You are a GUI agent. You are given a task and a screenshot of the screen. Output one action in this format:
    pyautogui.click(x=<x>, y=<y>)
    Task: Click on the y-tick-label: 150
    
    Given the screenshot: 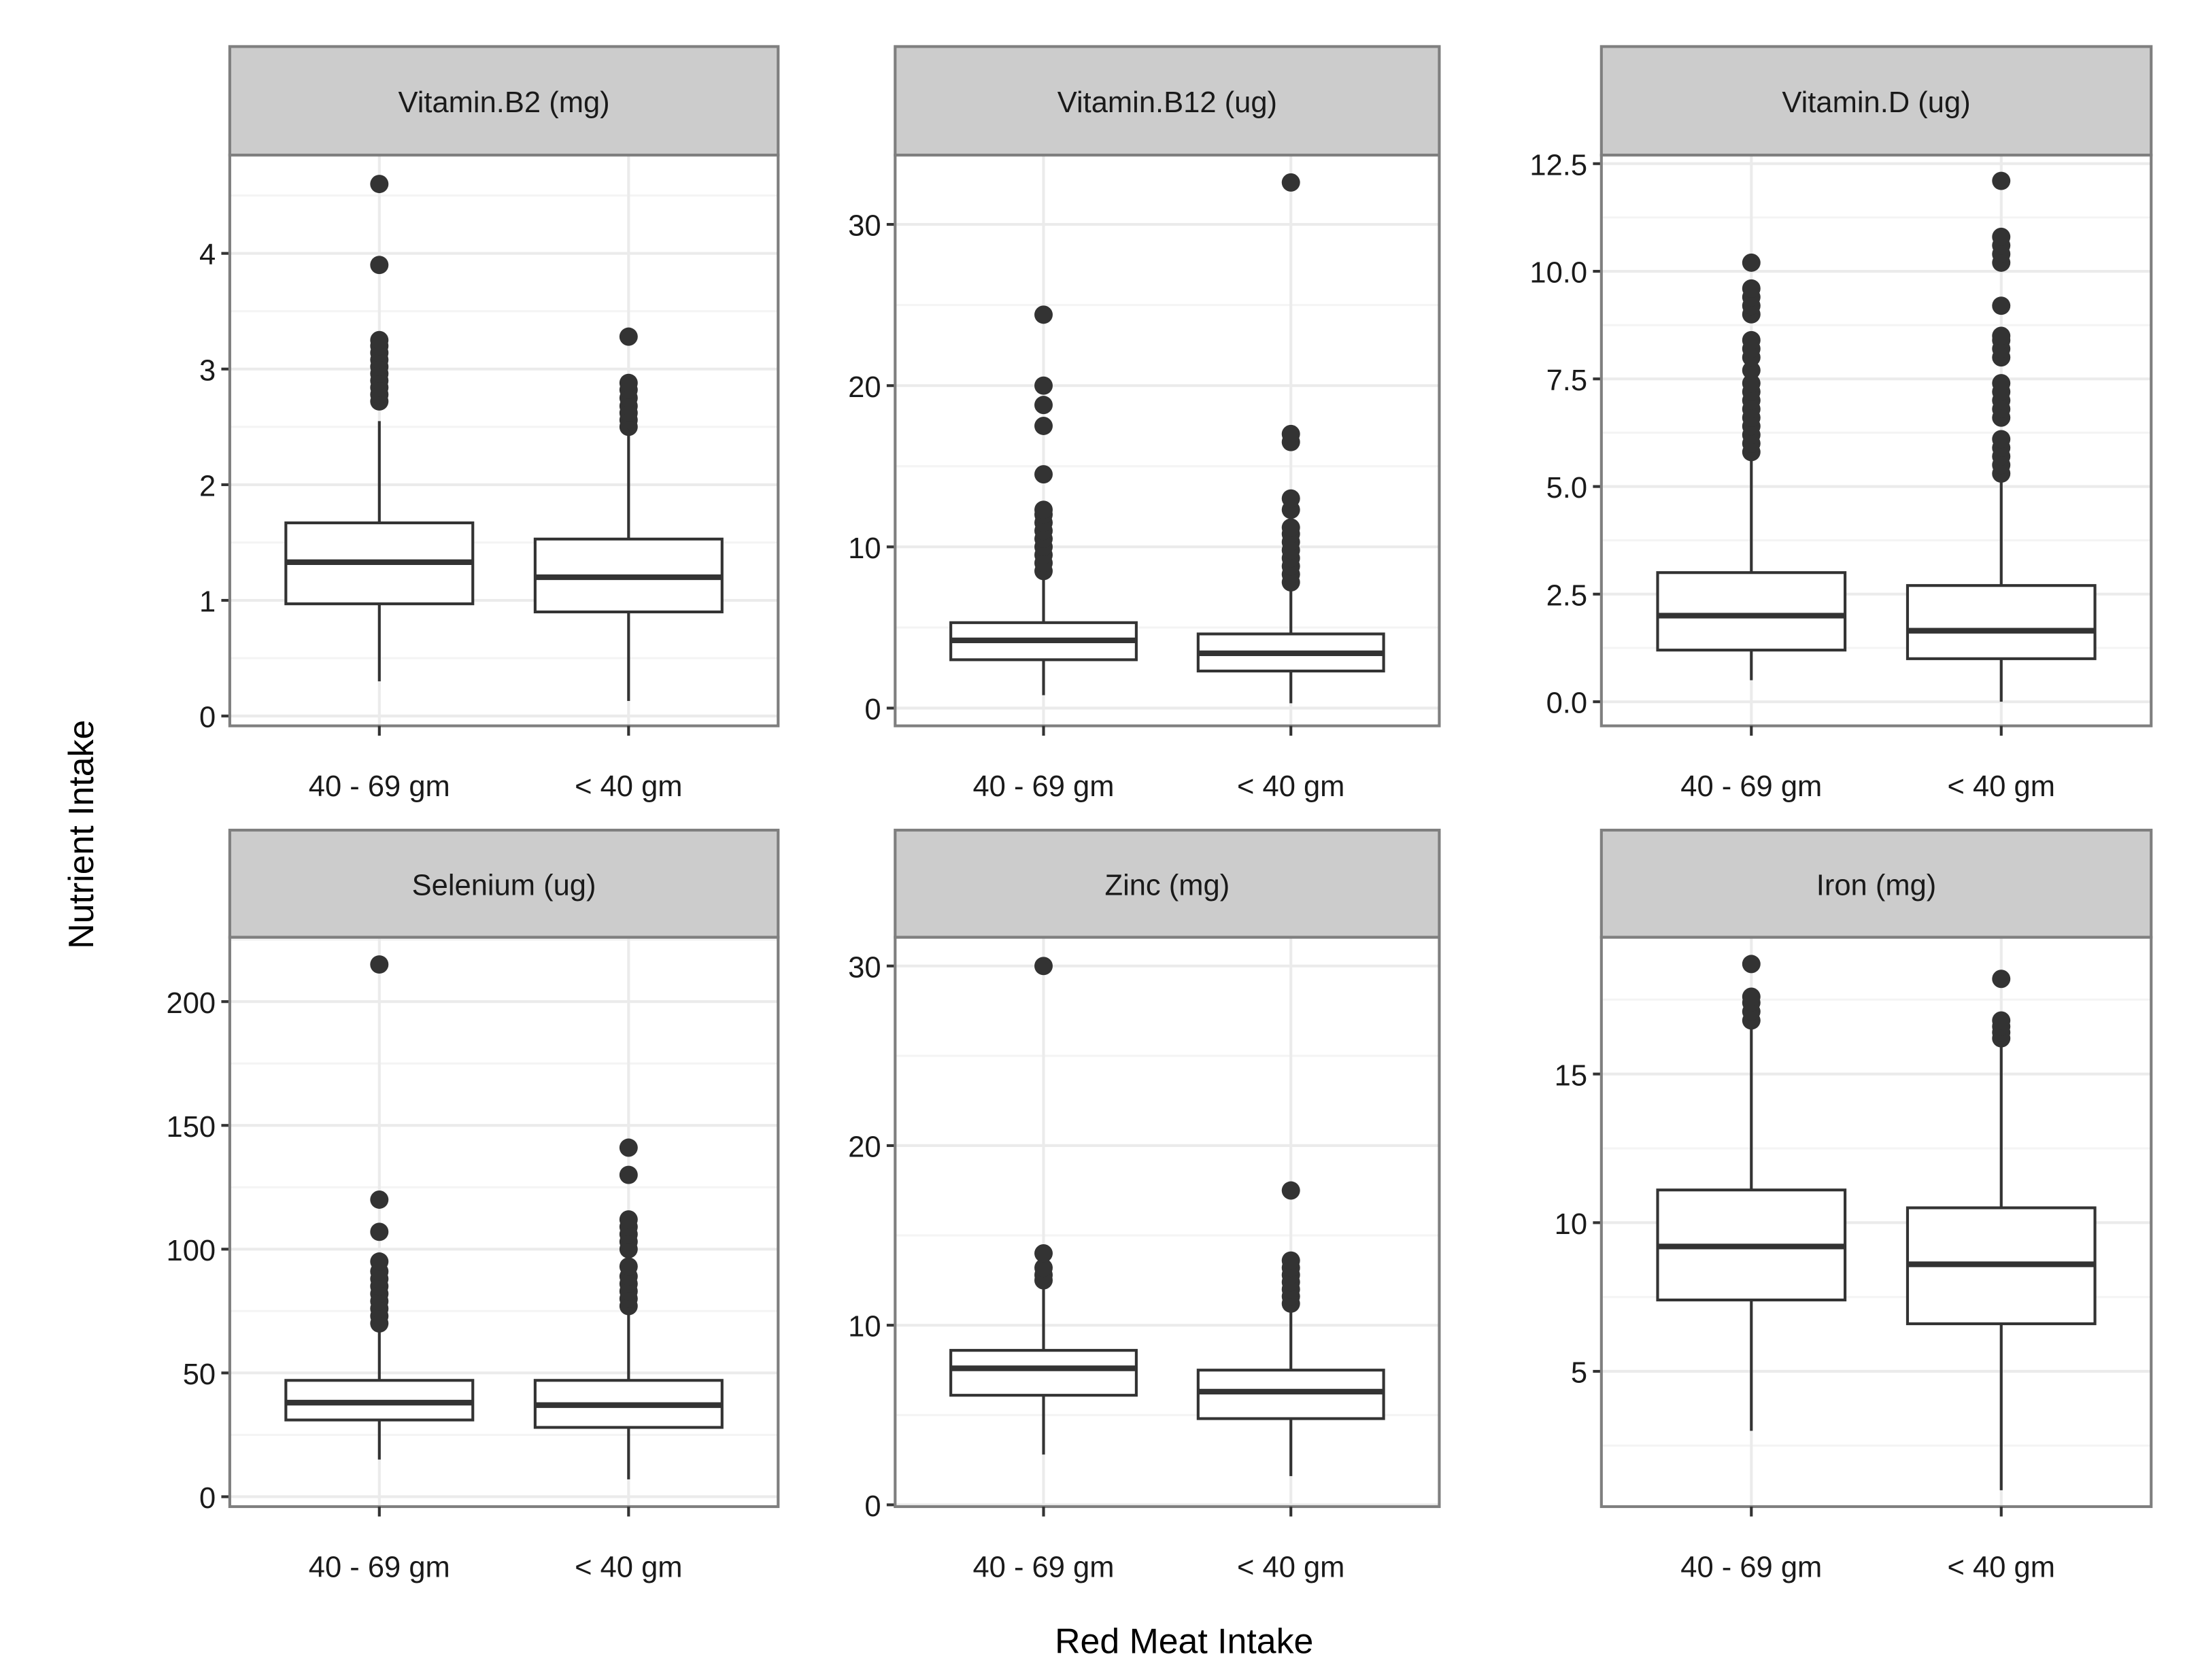 What is the action you would take?
    pyautogui.click(x=191, y=1128)
    